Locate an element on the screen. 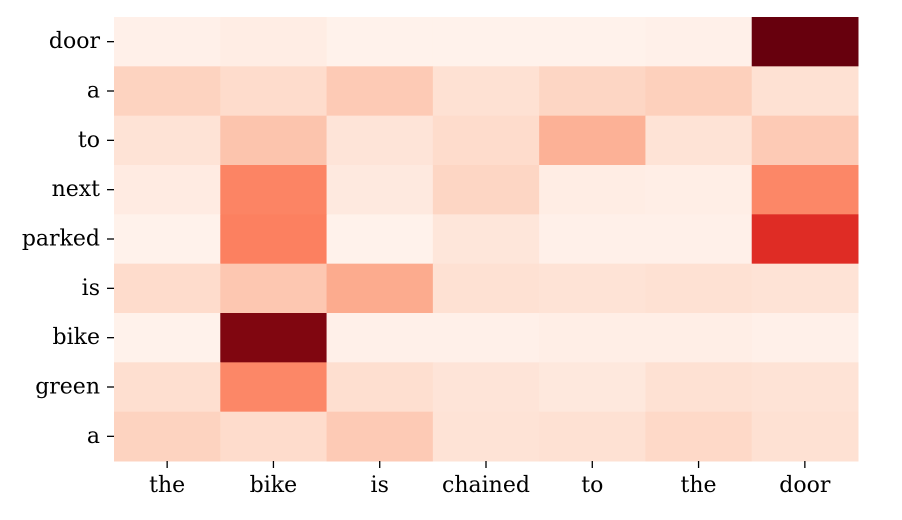  heatmap-cell-r5-c0 is located at coordinates (167, 288).